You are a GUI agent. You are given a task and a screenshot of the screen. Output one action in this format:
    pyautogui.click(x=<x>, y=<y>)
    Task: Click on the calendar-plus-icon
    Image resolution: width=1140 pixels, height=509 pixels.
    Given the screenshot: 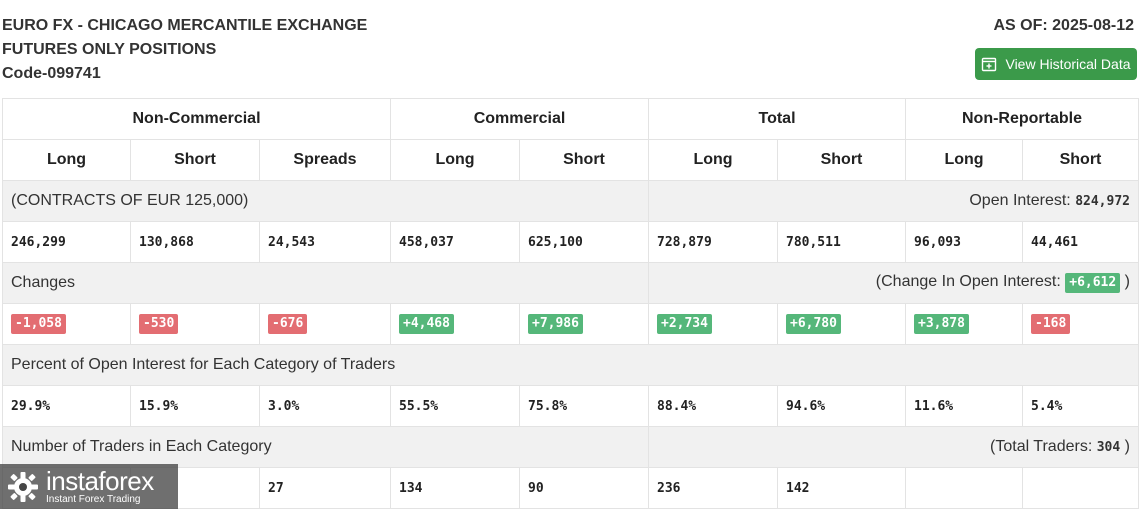 What is the action you would take?
    pyautogui.click(x=989, y=64)
    